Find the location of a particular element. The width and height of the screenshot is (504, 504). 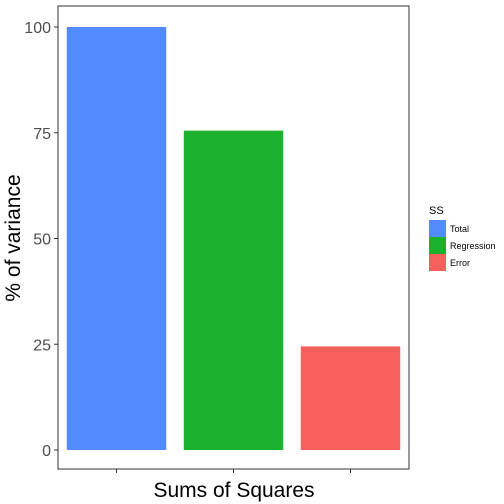

legend-label-total: Total is located at coordinates (459, 229).